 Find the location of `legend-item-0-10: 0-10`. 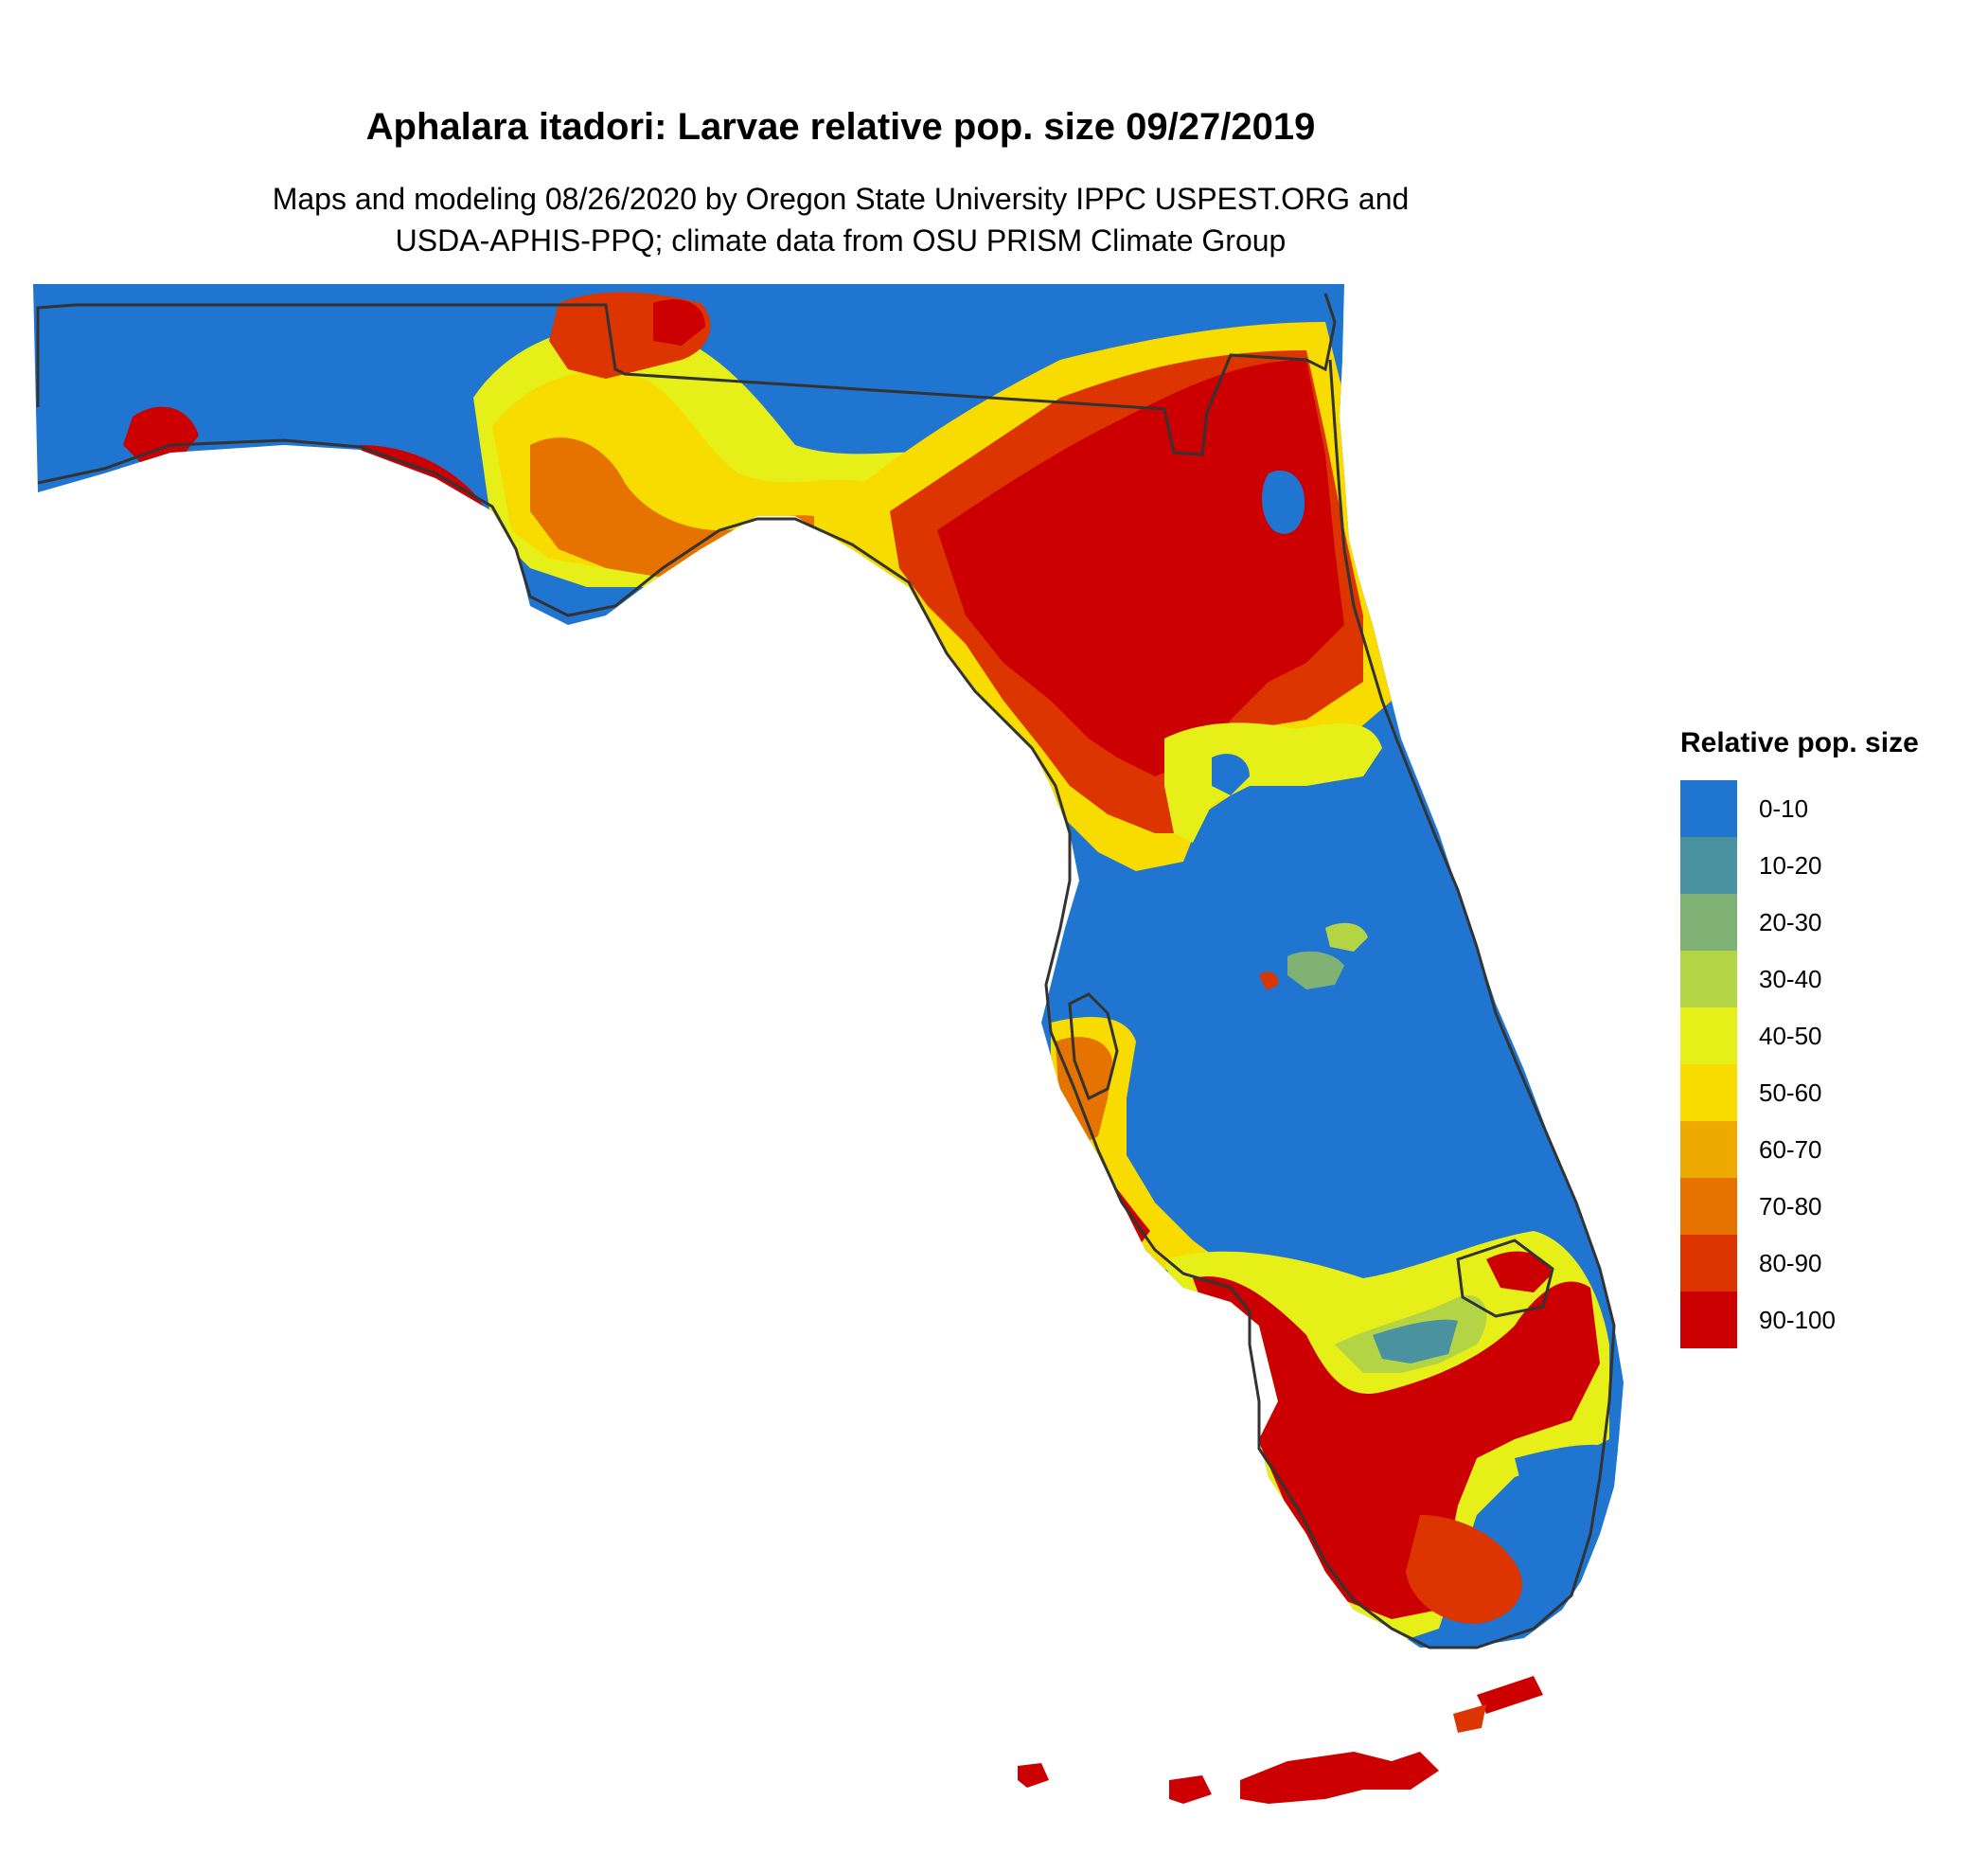

legend-item-0-10: 0-10 is located at coordinates (1799, 808).